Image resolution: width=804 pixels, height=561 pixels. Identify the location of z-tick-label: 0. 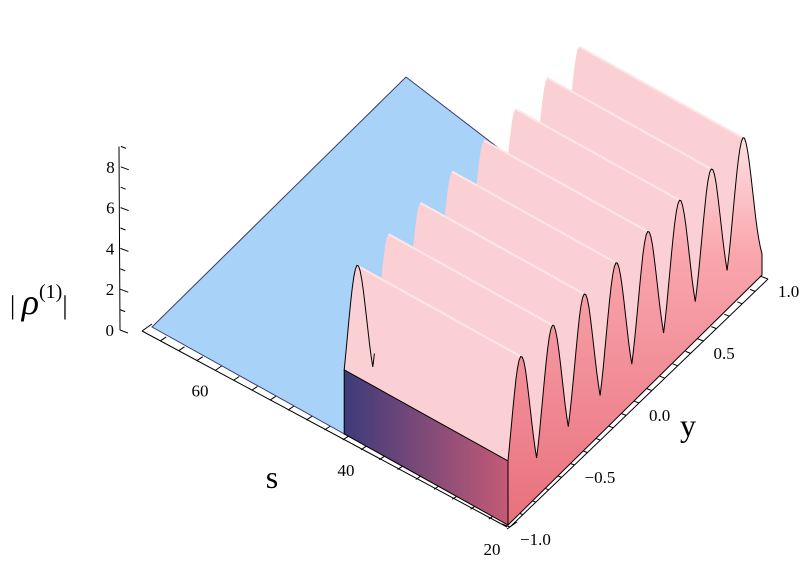
(110, 330).